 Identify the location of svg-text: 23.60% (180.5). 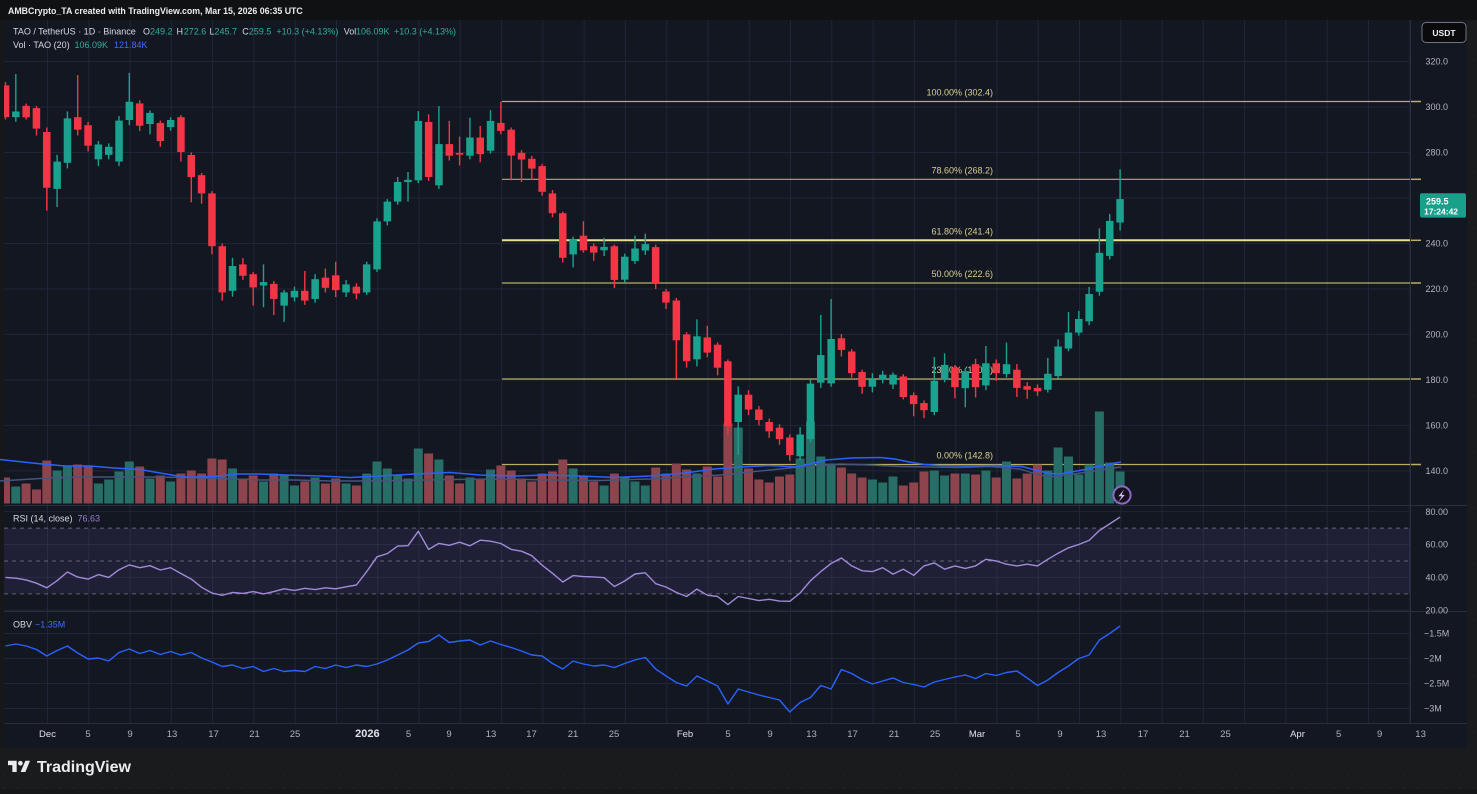
(962, 370).